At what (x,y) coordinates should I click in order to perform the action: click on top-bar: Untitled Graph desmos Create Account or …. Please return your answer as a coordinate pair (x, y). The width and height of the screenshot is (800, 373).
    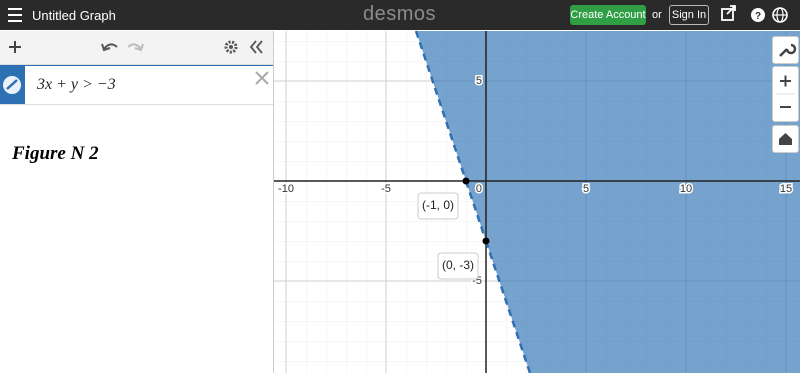
    Looking at the image, I should click on (400, 15).